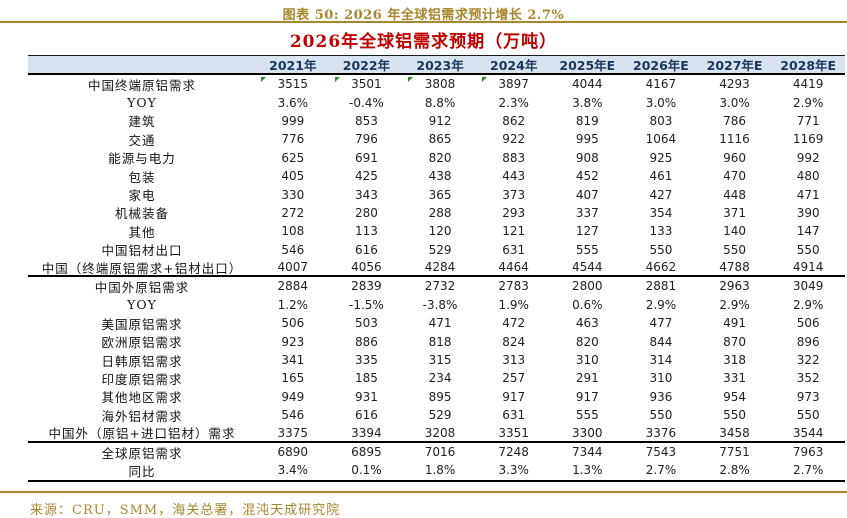 This screenshot has width=847, height=518. I want to click on table-row: 中国外原铝需求 2884 2839 2732 2783 2800 2881 2963 3049, so click(436, 286).